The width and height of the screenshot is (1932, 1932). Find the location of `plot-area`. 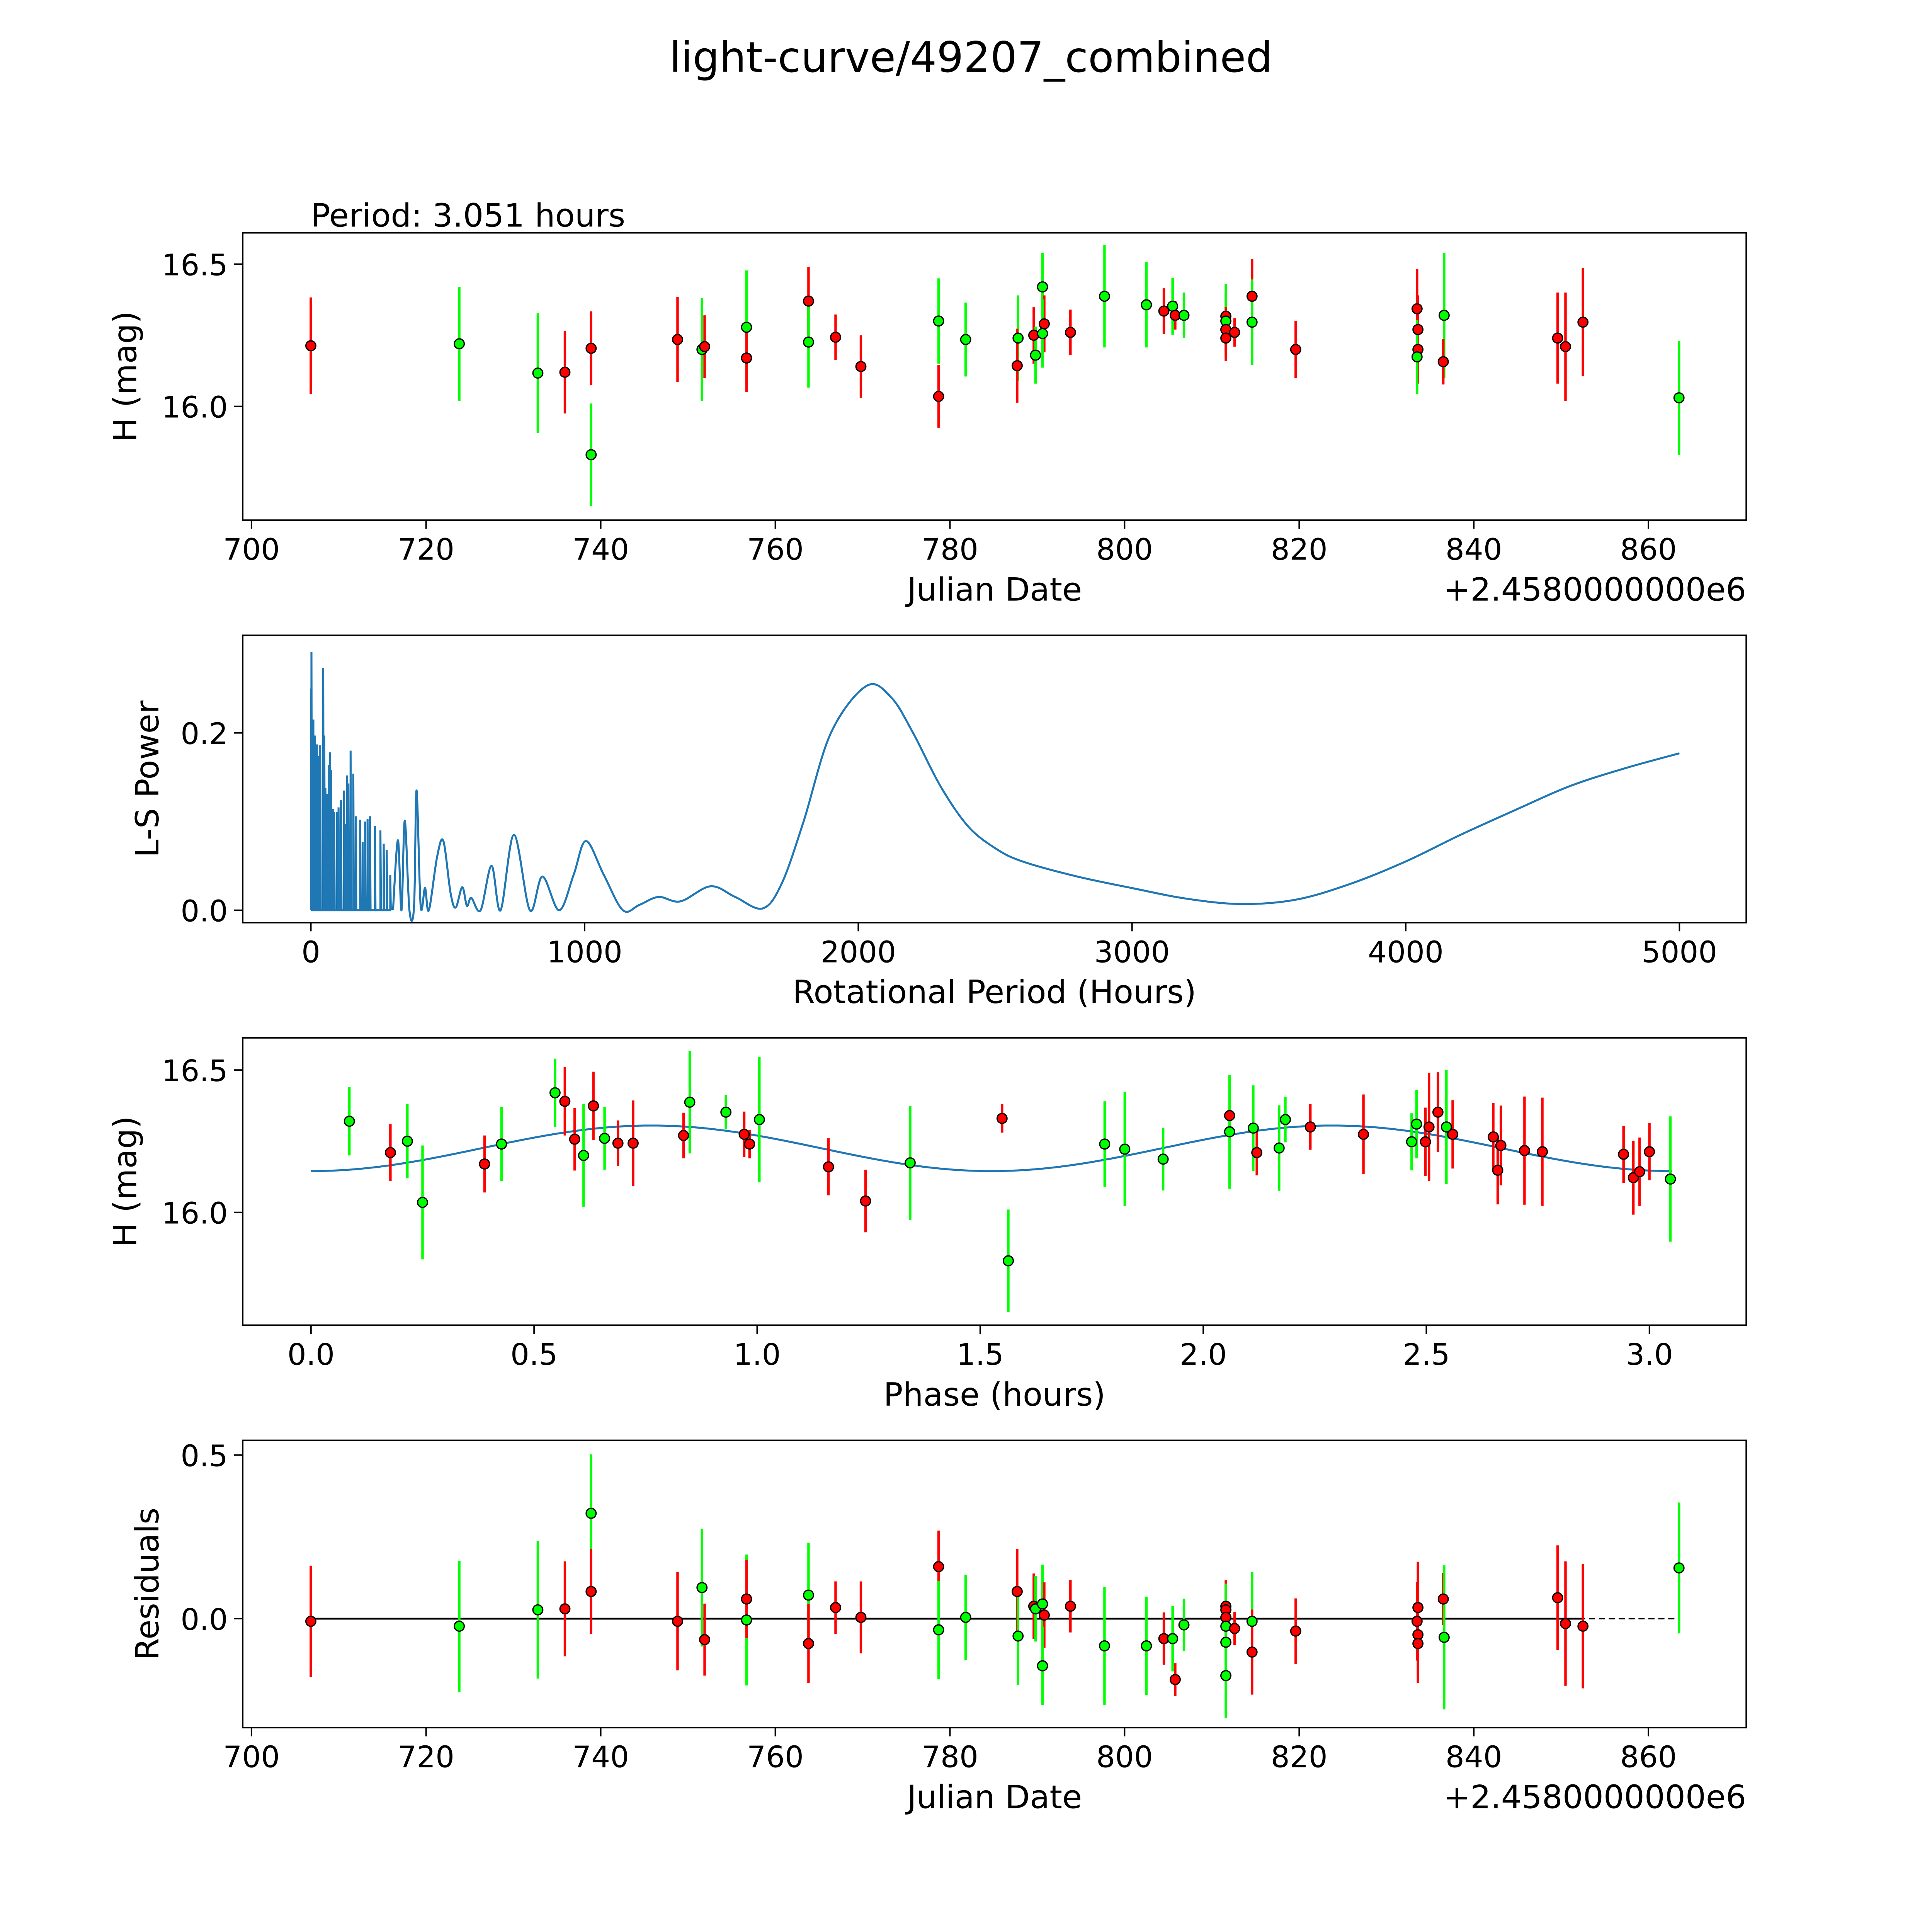

plot-area is located at coordinates (993, 1182).